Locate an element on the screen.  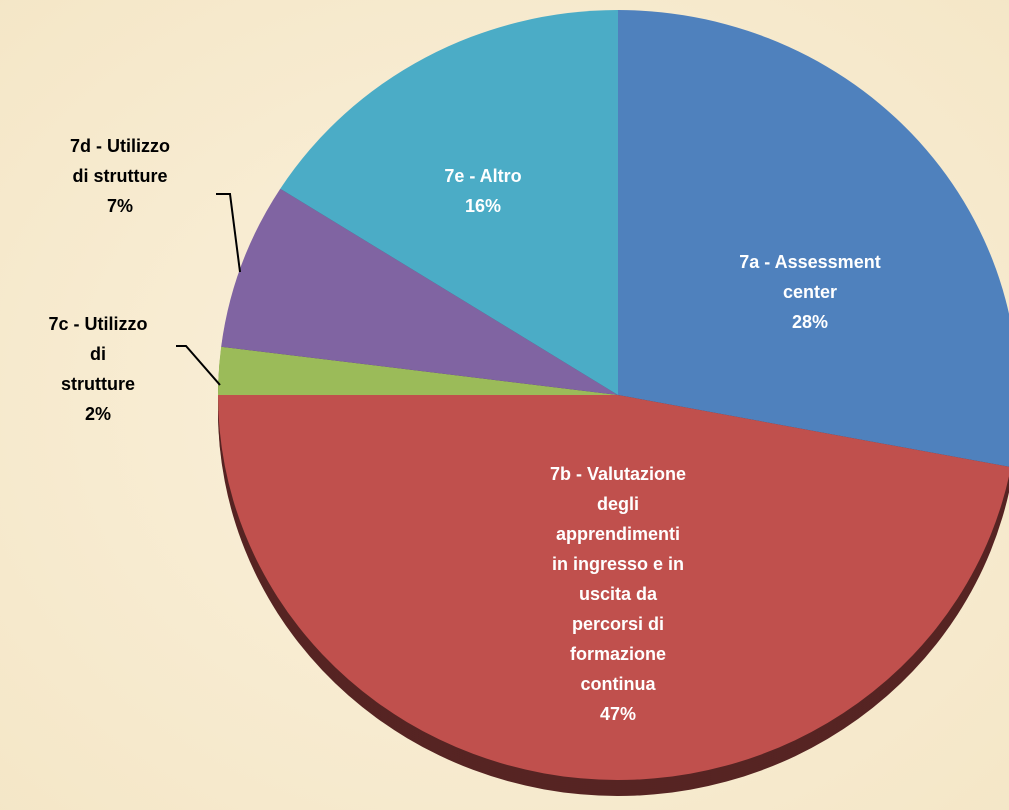
slice-label: 7d - Utilizzo di strutture is located at coordinates (120, 161).